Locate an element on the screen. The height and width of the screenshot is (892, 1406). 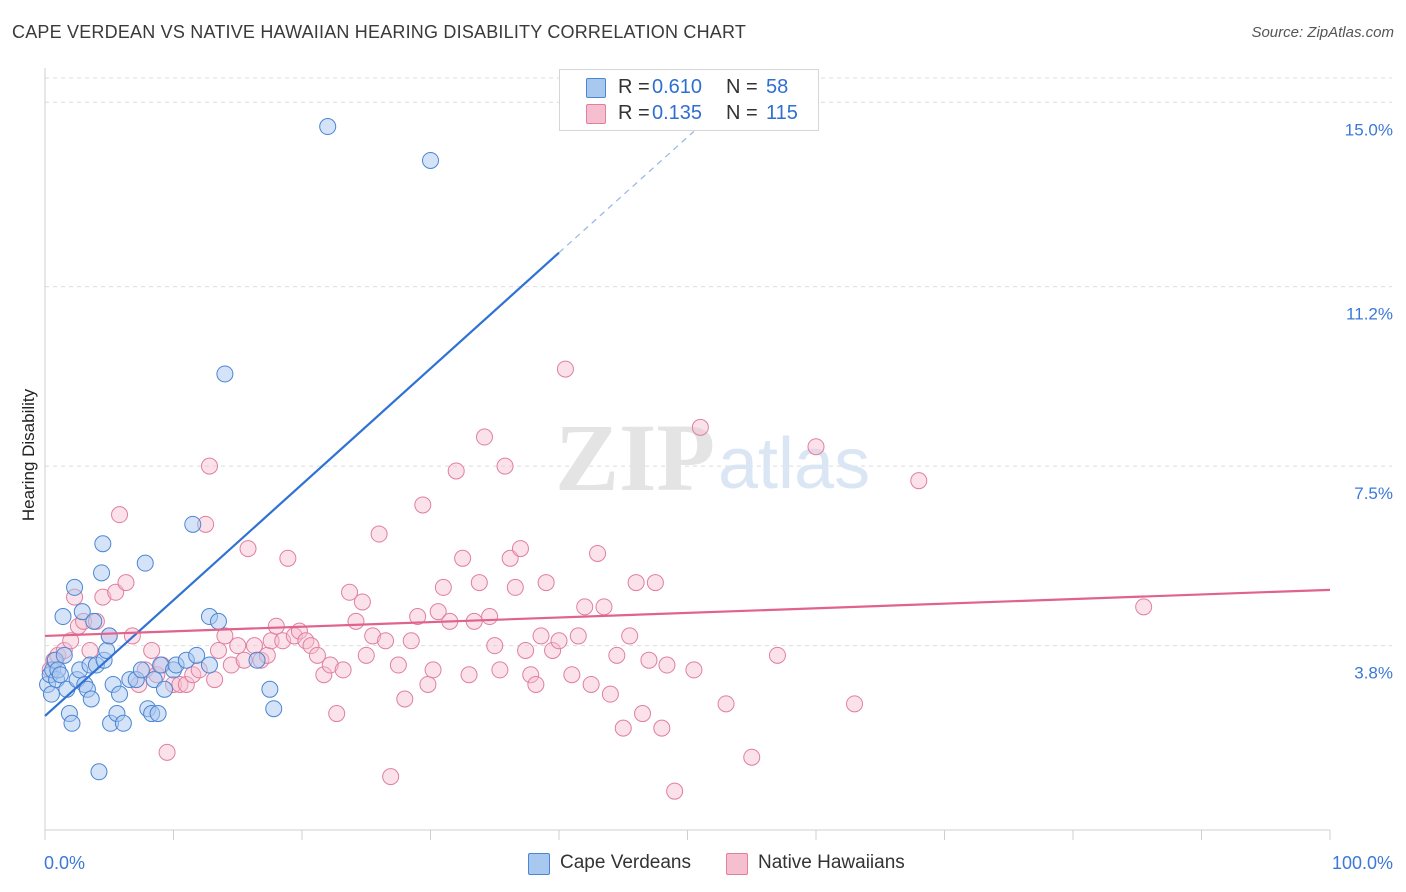
legend-n-label: N = is located at coordinates (742, 87).